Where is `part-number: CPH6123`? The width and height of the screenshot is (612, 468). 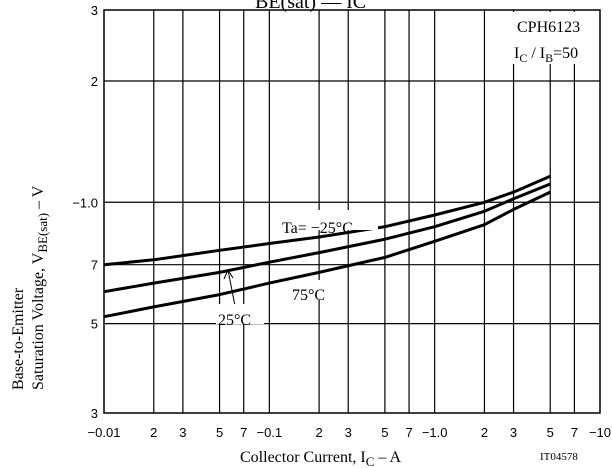
part-number: CPH6123 is located at coordinates (548, 27).